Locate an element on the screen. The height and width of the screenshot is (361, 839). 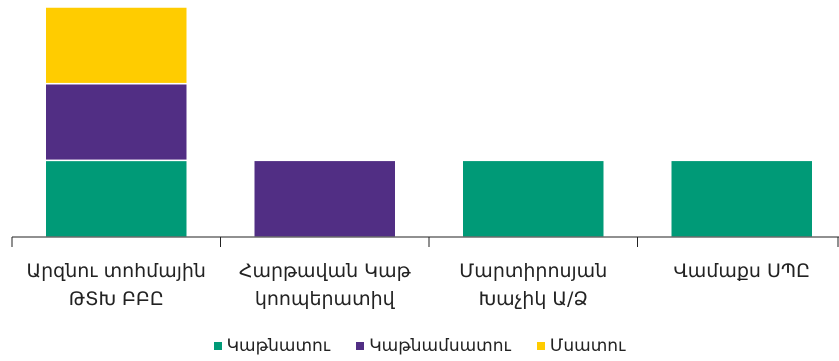
legend-item: Կաթնատու is located at coordinates (272, 346).